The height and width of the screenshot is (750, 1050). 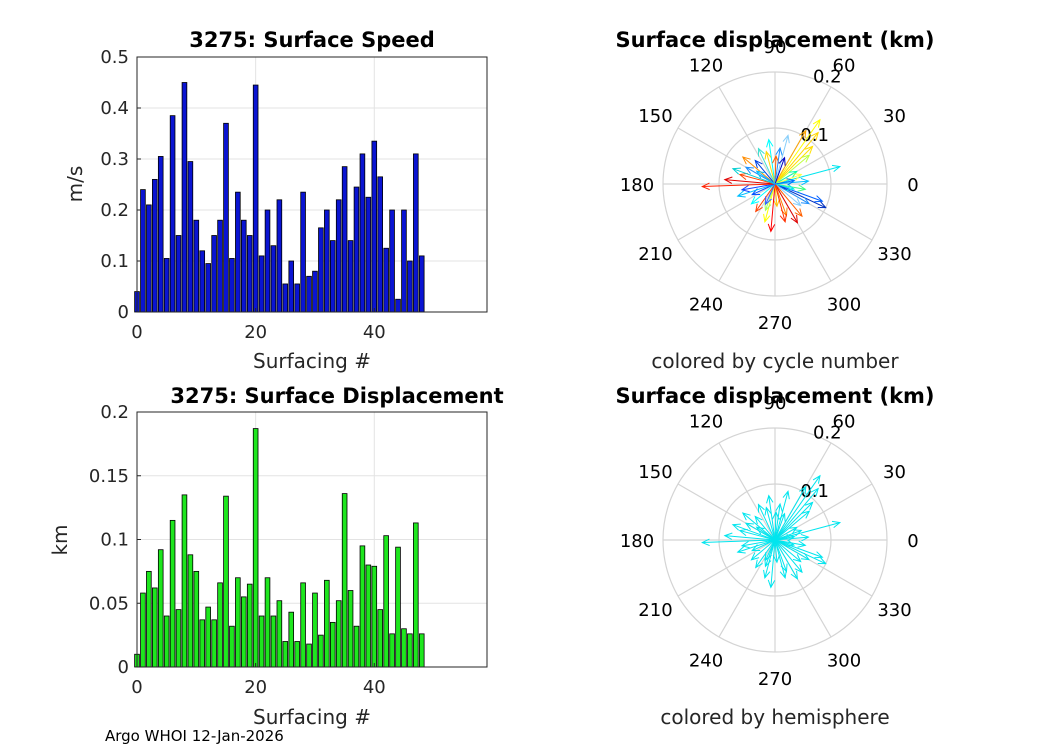 What do you see at coordinates (726, 212) in the screenshot?
I see `polar-cycle-spoke` at bounding box center [726, 212].